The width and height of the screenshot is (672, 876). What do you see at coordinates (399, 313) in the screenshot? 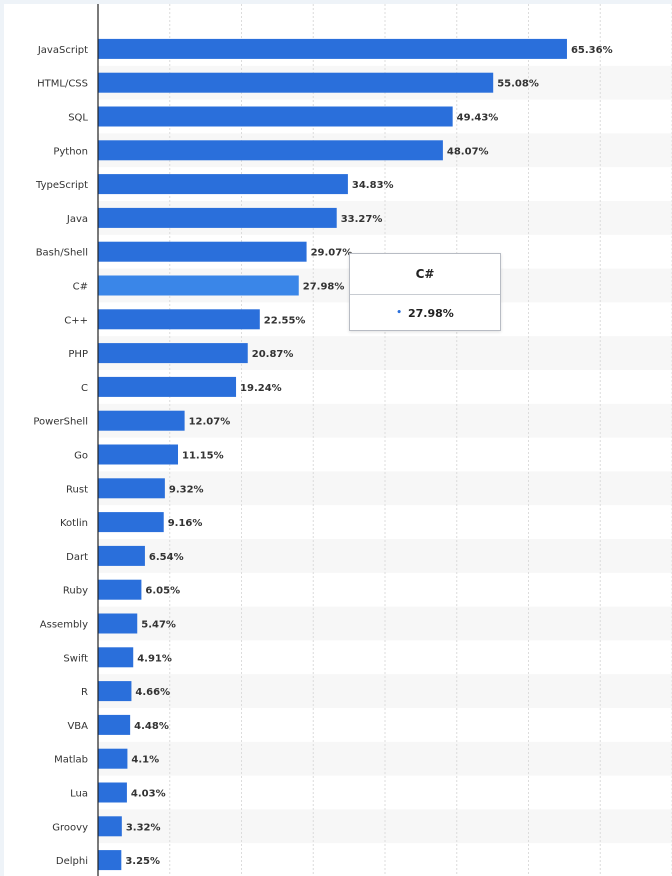
I see `tooltip-marker: •` at bounding box center [399, 313].